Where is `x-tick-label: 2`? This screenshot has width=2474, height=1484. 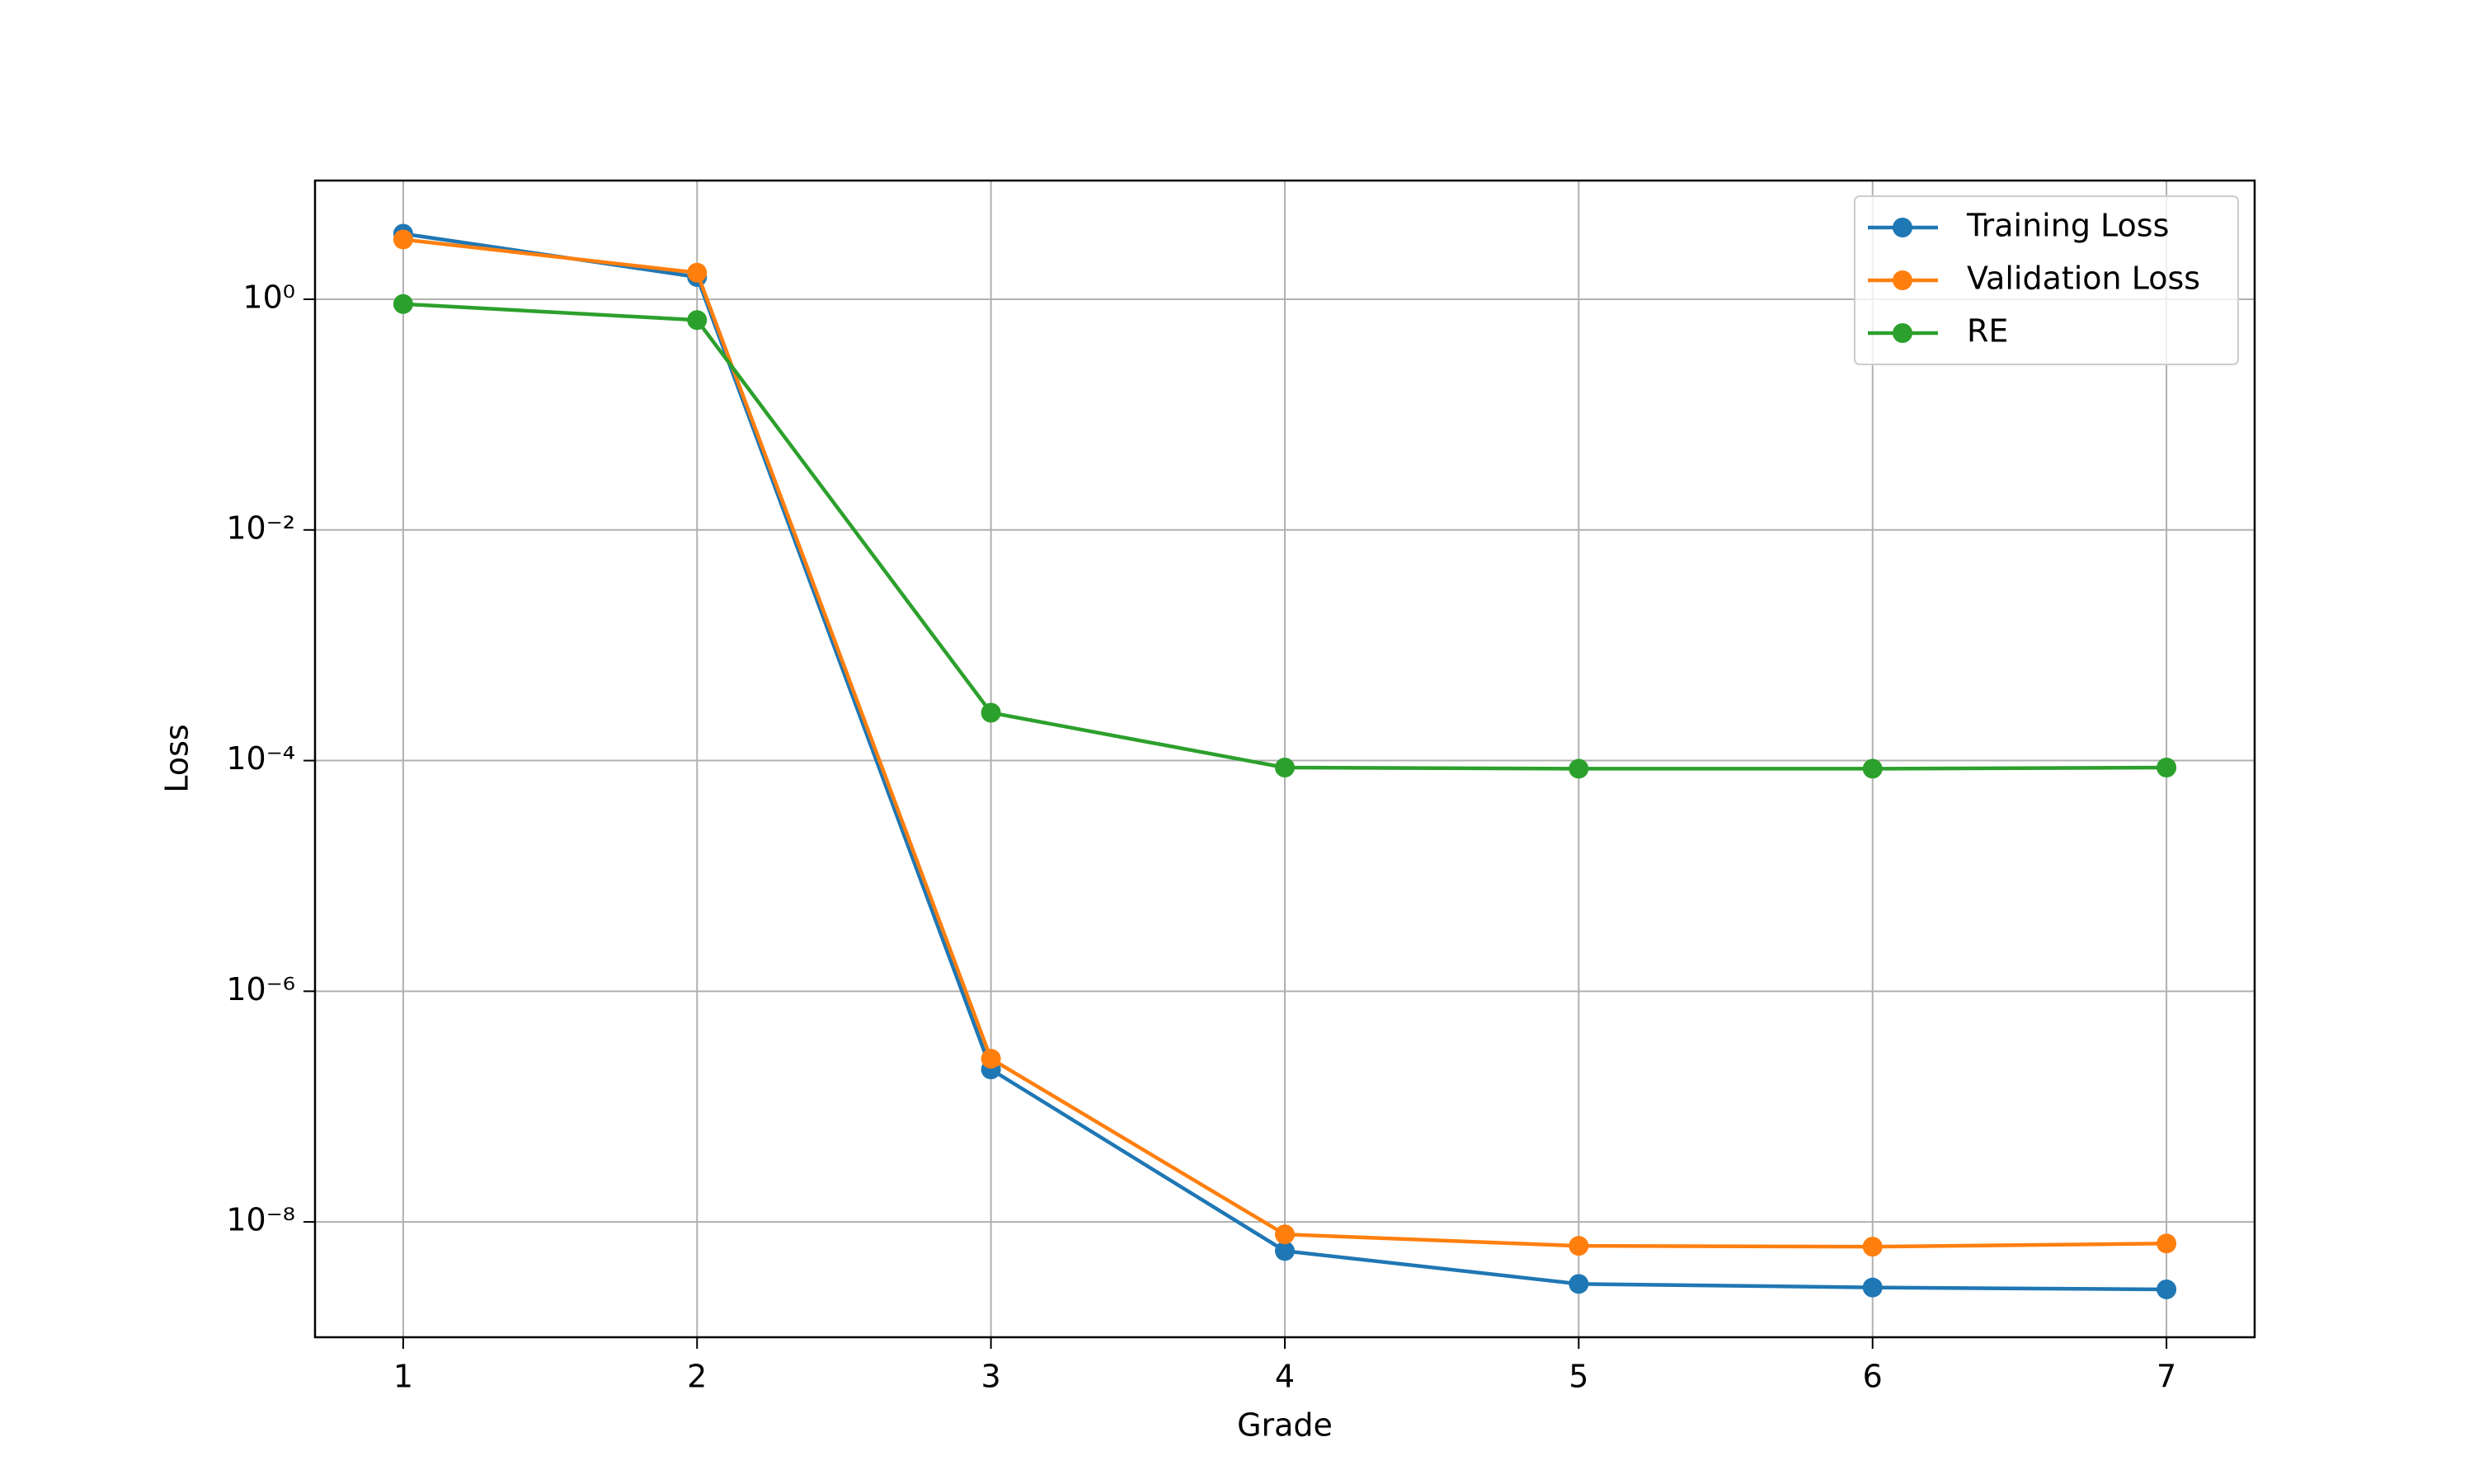
x-tick-label: 2 is located at coordinates (697, 1377).